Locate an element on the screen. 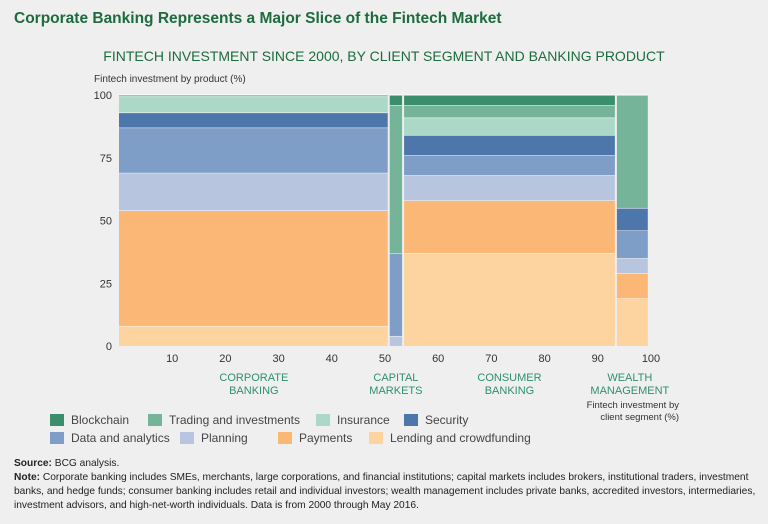  x-axis-label-line1: Fintech investment by is located at coordinates (633, 405).